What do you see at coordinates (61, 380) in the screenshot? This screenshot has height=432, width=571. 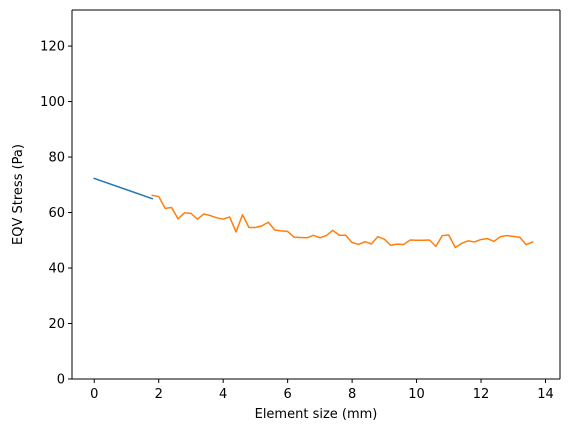 I see `y-tick-label: 0` at bounding box center [61, 380].